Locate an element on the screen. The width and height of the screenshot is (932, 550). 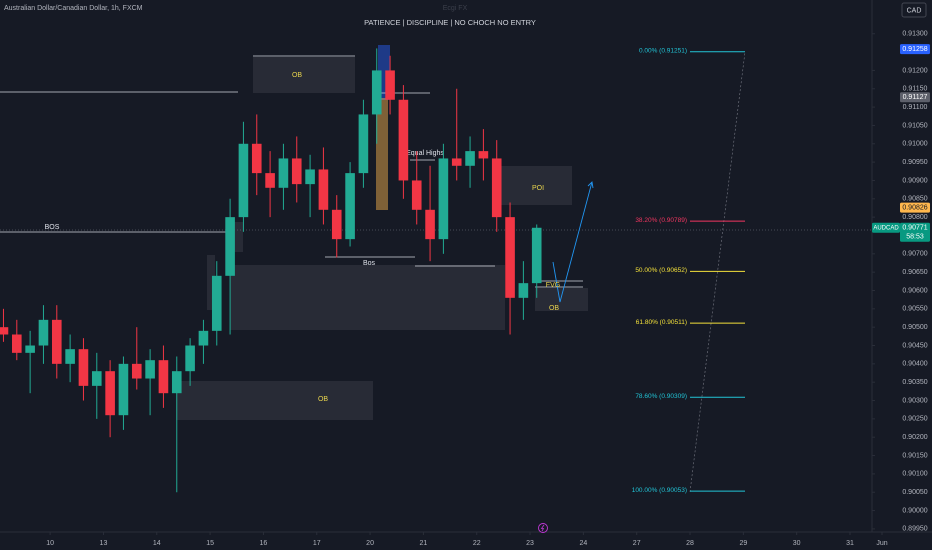
y-tick-label: 0.90850 is located at coordinates (914, 199).